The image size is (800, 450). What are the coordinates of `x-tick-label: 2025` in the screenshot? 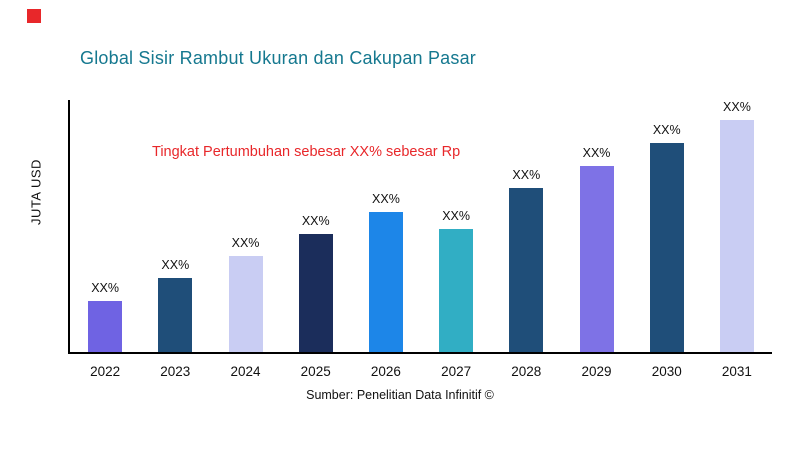 It's located at (315, 371).